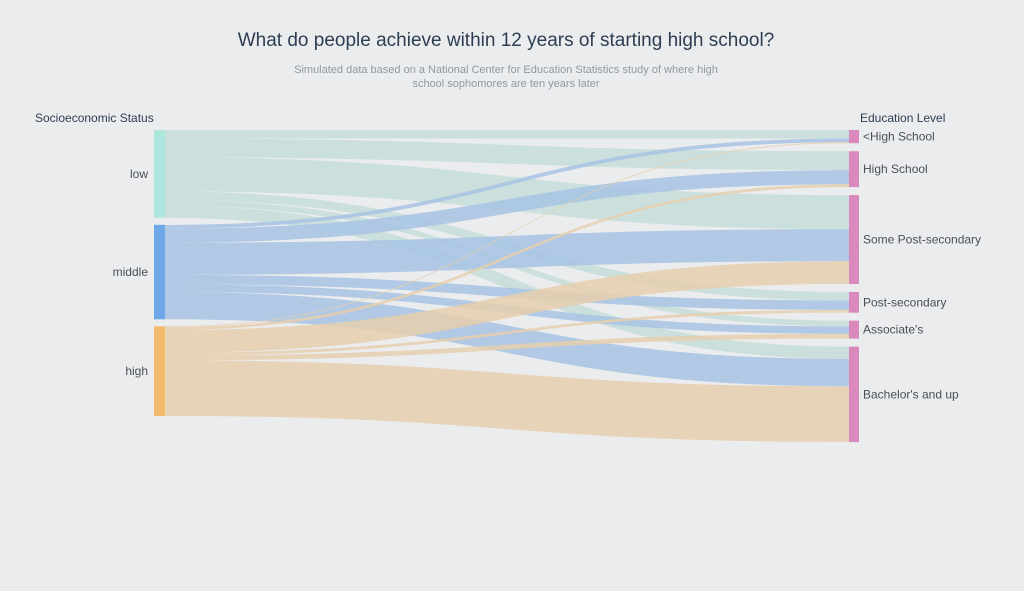  Describe the element at coordinates (854, 394) in the screenshot. I see `node-bachelor-s-and-up` at that location.